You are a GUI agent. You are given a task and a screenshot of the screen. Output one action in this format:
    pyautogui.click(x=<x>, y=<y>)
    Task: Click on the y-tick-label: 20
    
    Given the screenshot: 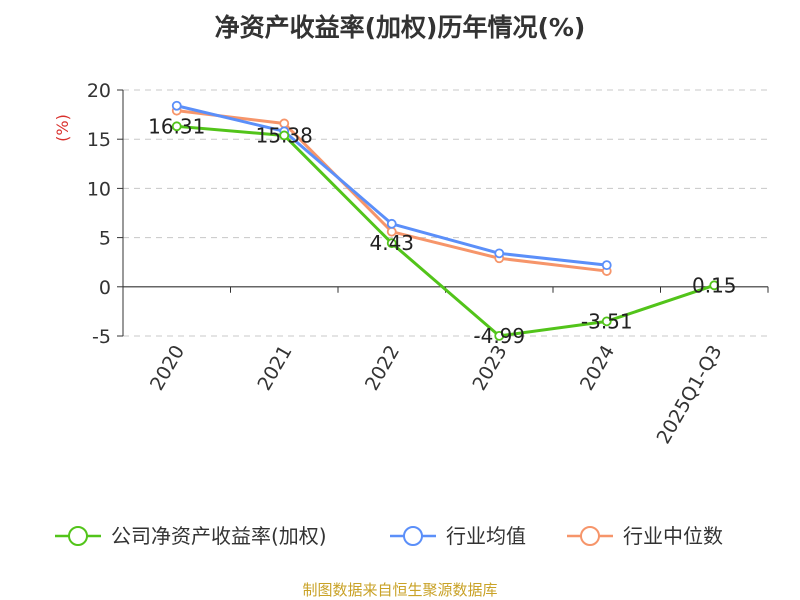 What is the action you would take?
    pyautogui.click(x=99, y=91)
    